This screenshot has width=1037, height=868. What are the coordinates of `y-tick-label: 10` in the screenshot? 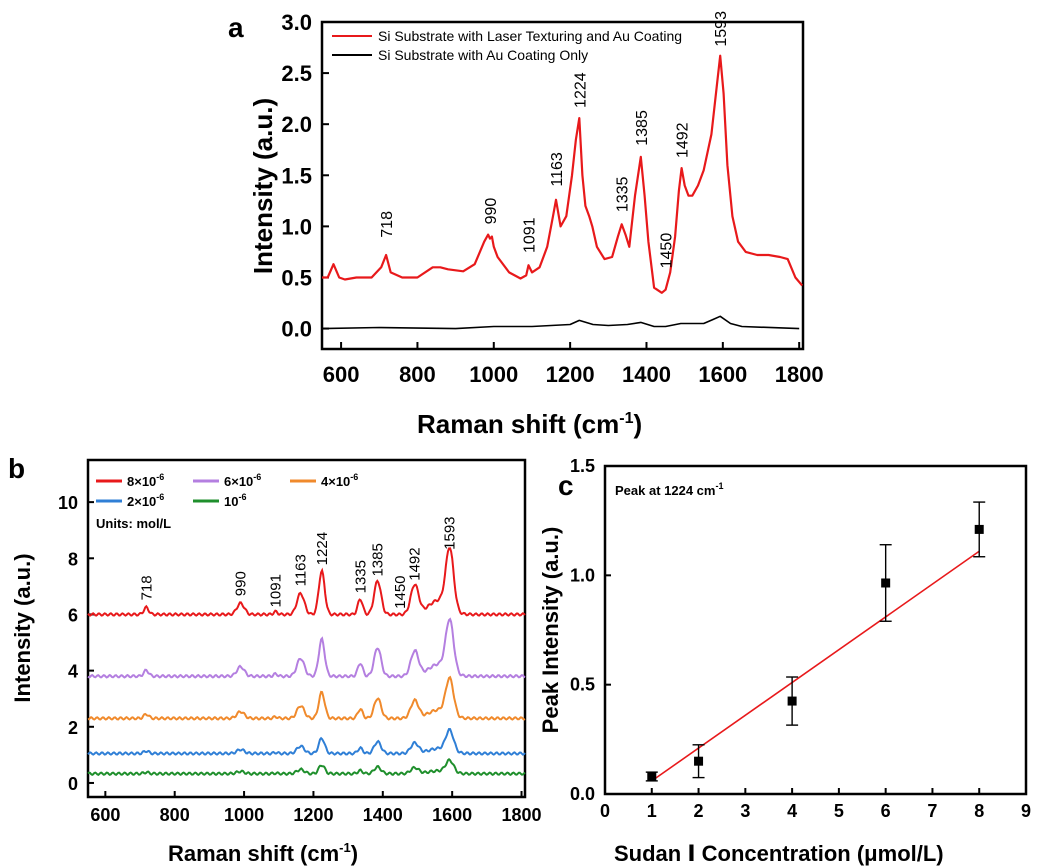 It's located at (68, 503).